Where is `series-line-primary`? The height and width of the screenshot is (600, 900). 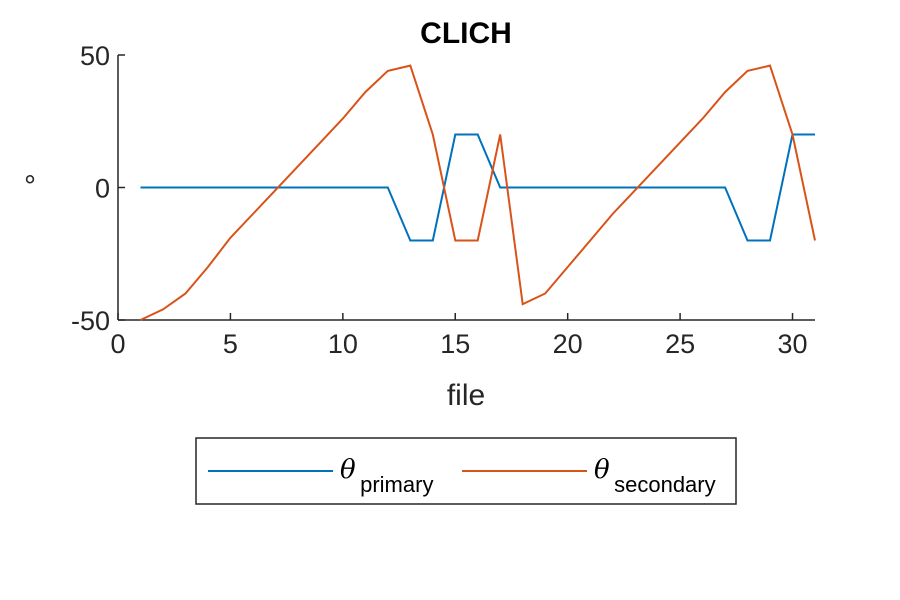 series-line-primary is located at coordinates (477, 187).